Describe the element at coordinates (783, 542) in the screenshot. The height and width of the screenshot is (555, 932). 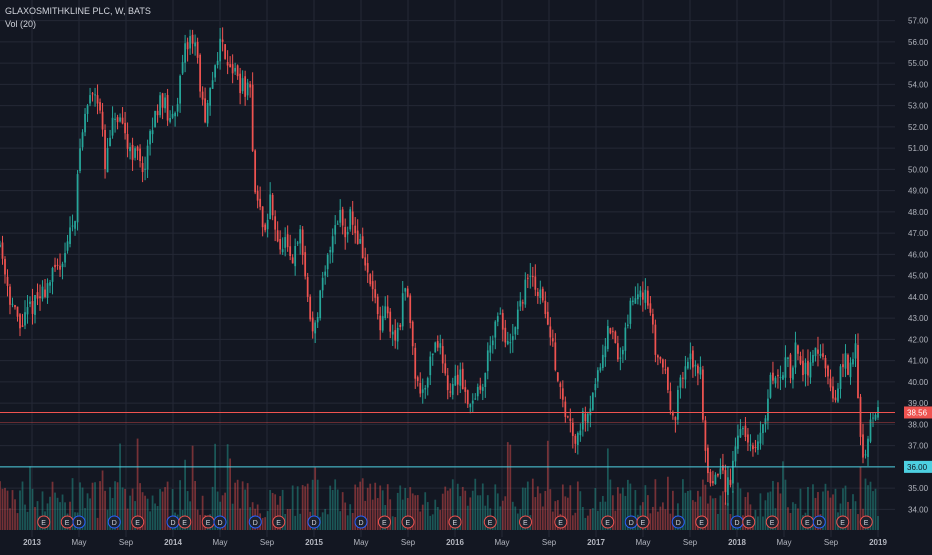
I see `x-tick-label: May` at that location.